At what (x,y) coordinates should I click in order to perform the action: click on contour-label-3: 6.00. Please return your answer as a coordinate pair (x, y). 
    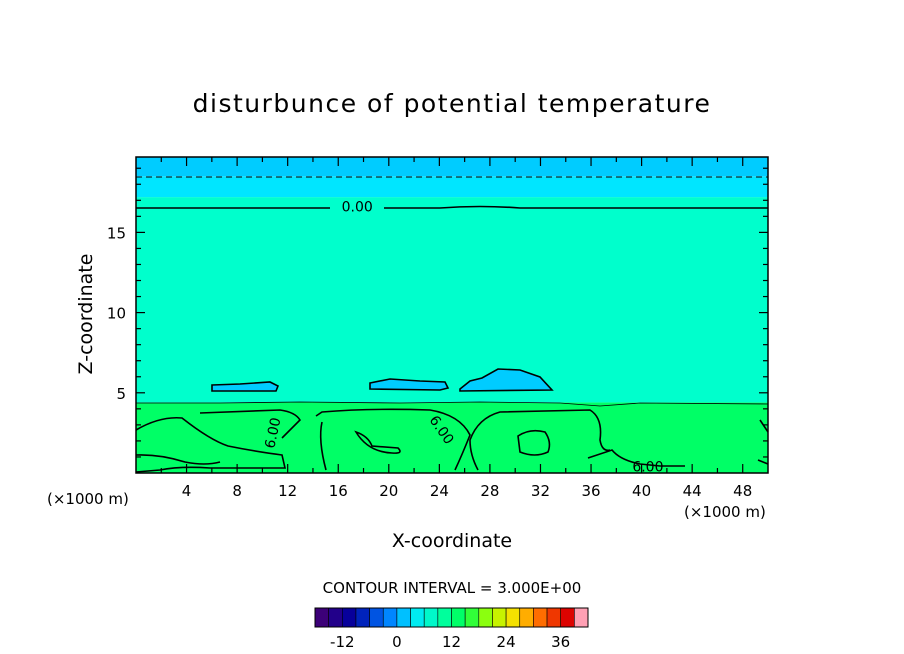
    Looking at the image, I should click on (647, 468).